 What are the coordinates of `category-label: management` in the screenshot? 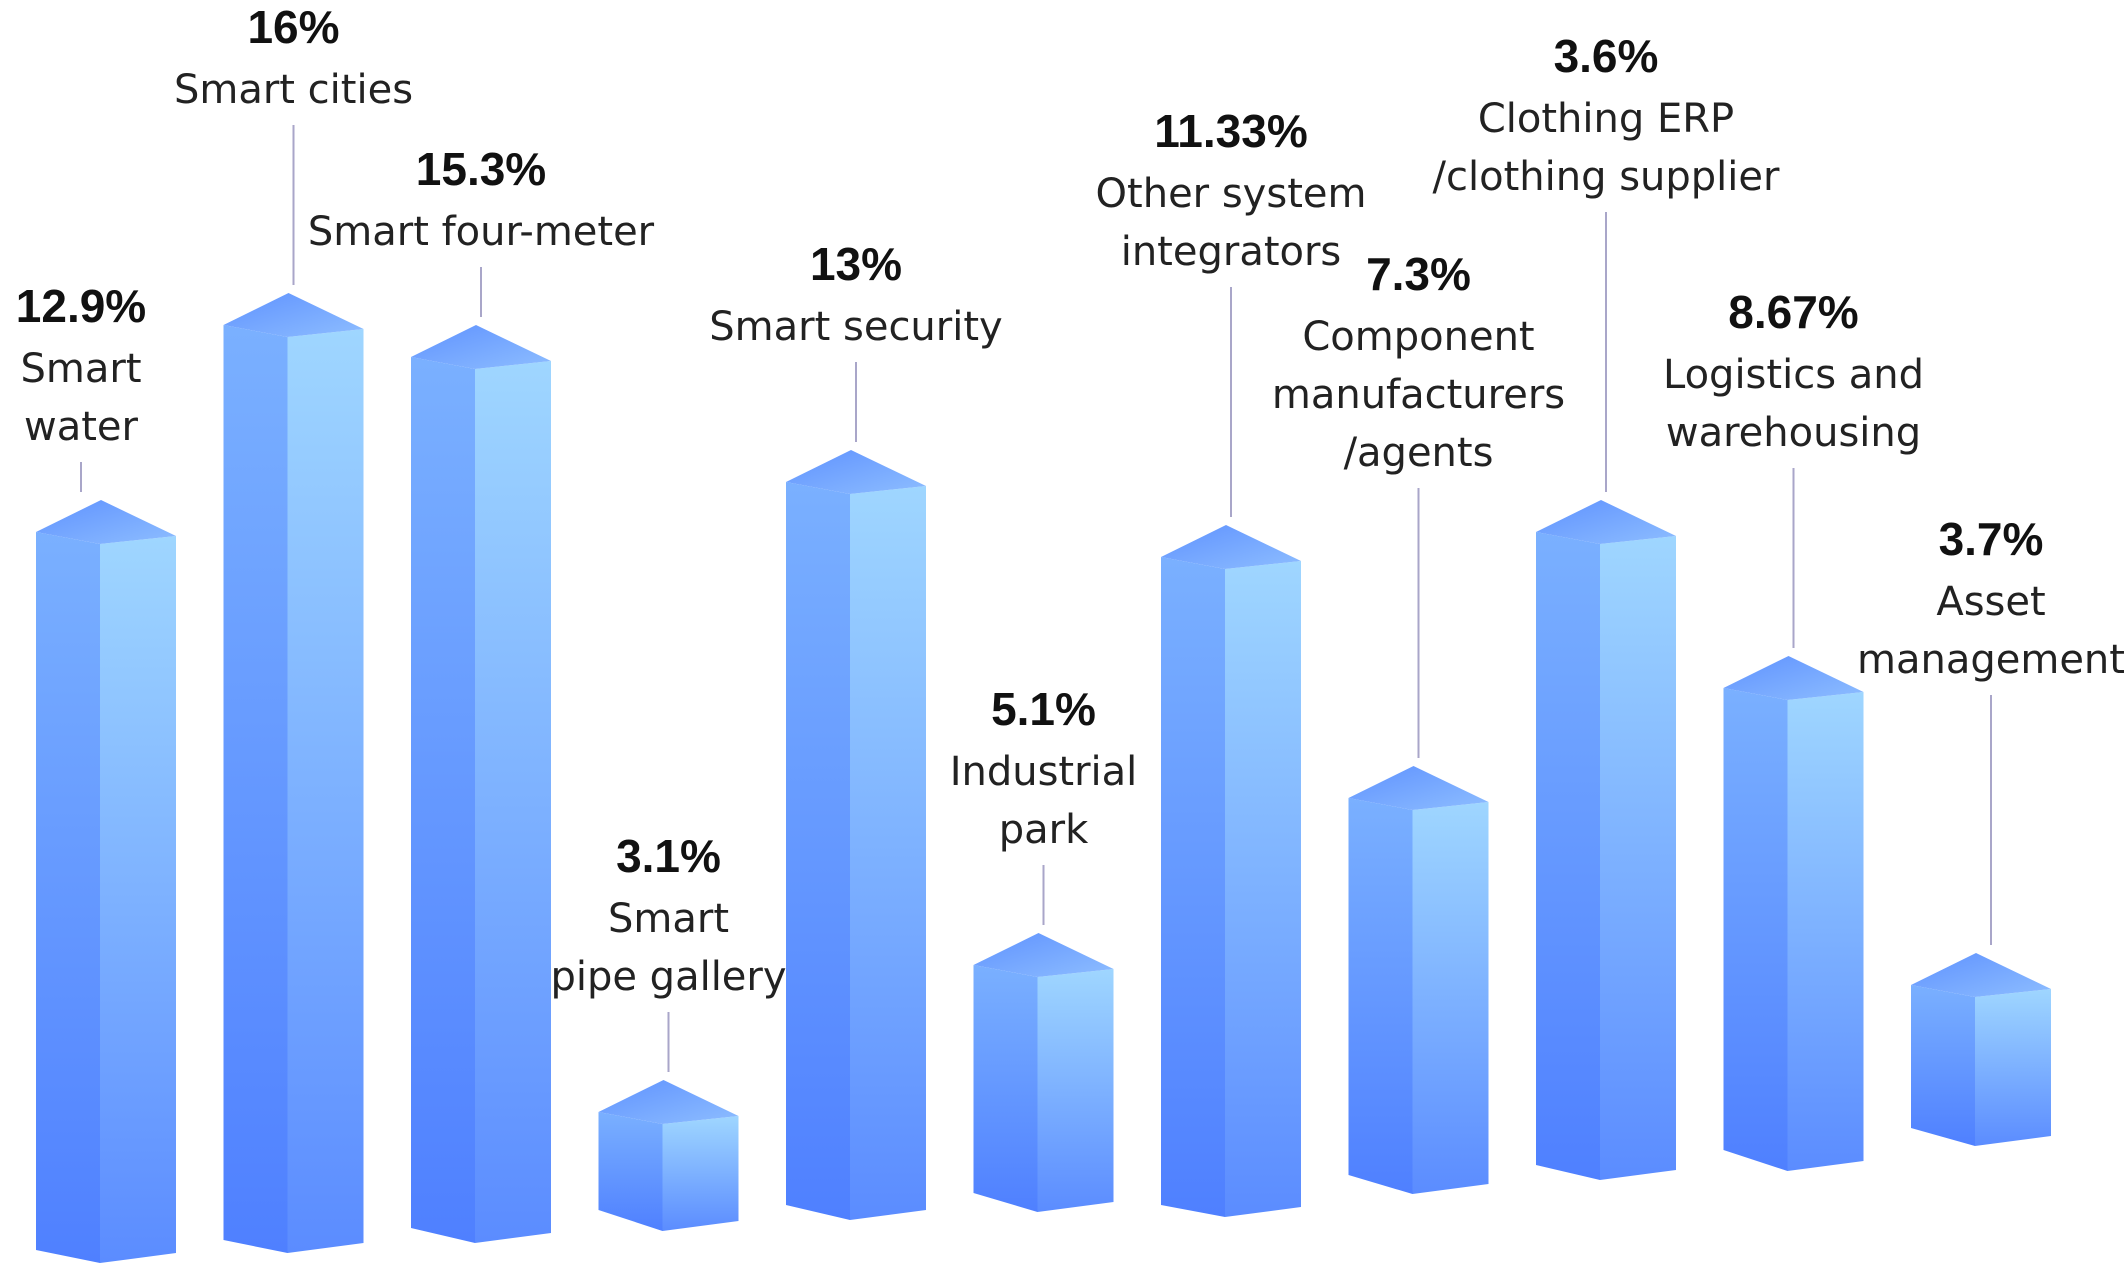 It's located at (1991, 660).